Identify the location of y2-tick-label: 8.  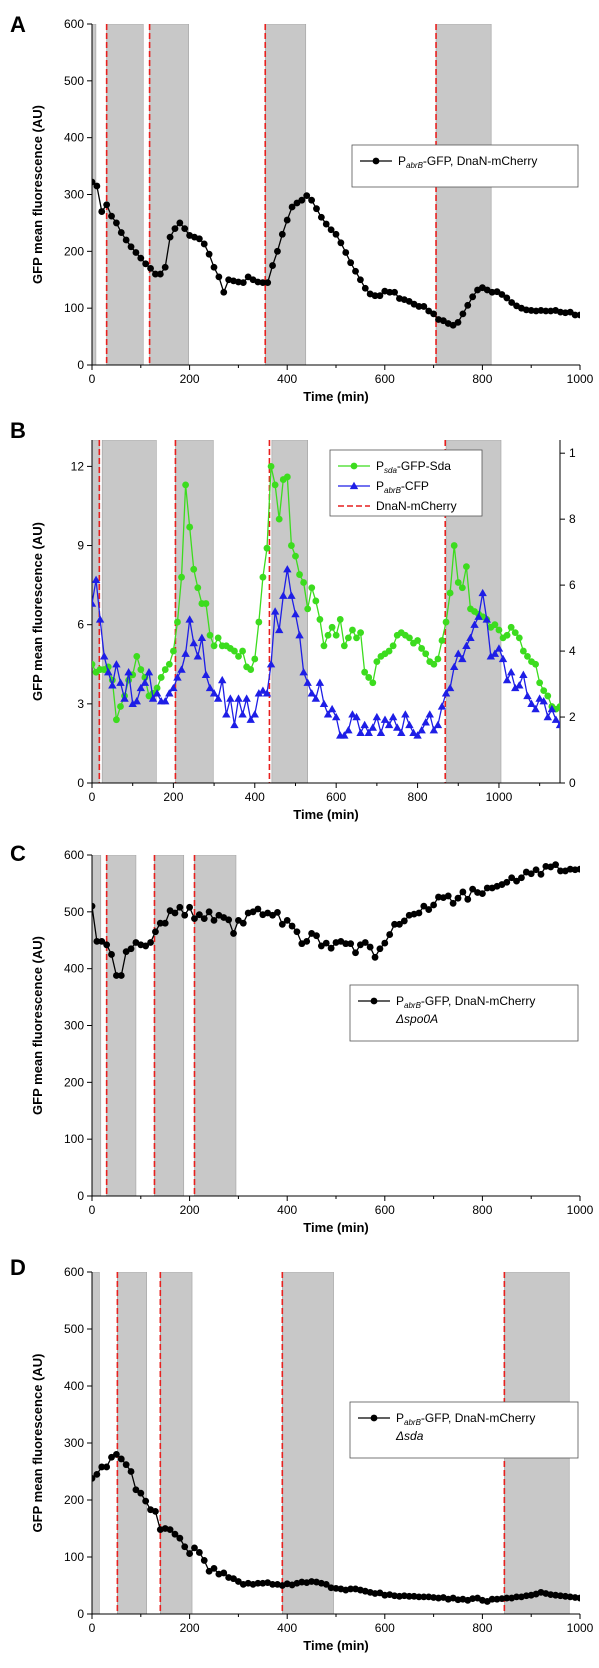
(572, 519).